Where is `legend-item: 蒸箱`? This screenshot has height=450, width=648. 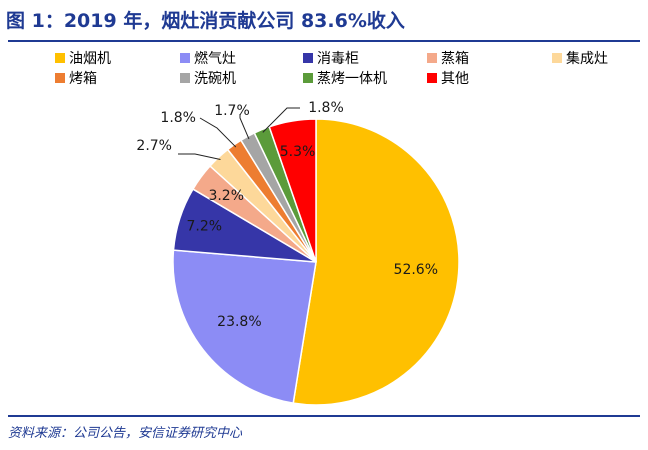 legend-item: 蒸箱 is located at coordinates (448, 58).